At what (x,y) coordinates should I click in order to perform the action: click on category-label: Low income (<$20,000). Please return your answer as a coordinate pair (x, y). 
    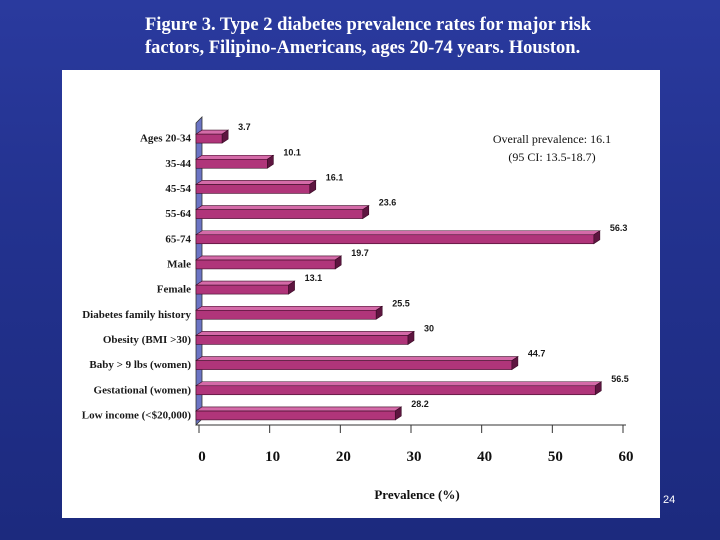
    Looking at the image, I should click on (137, 415).